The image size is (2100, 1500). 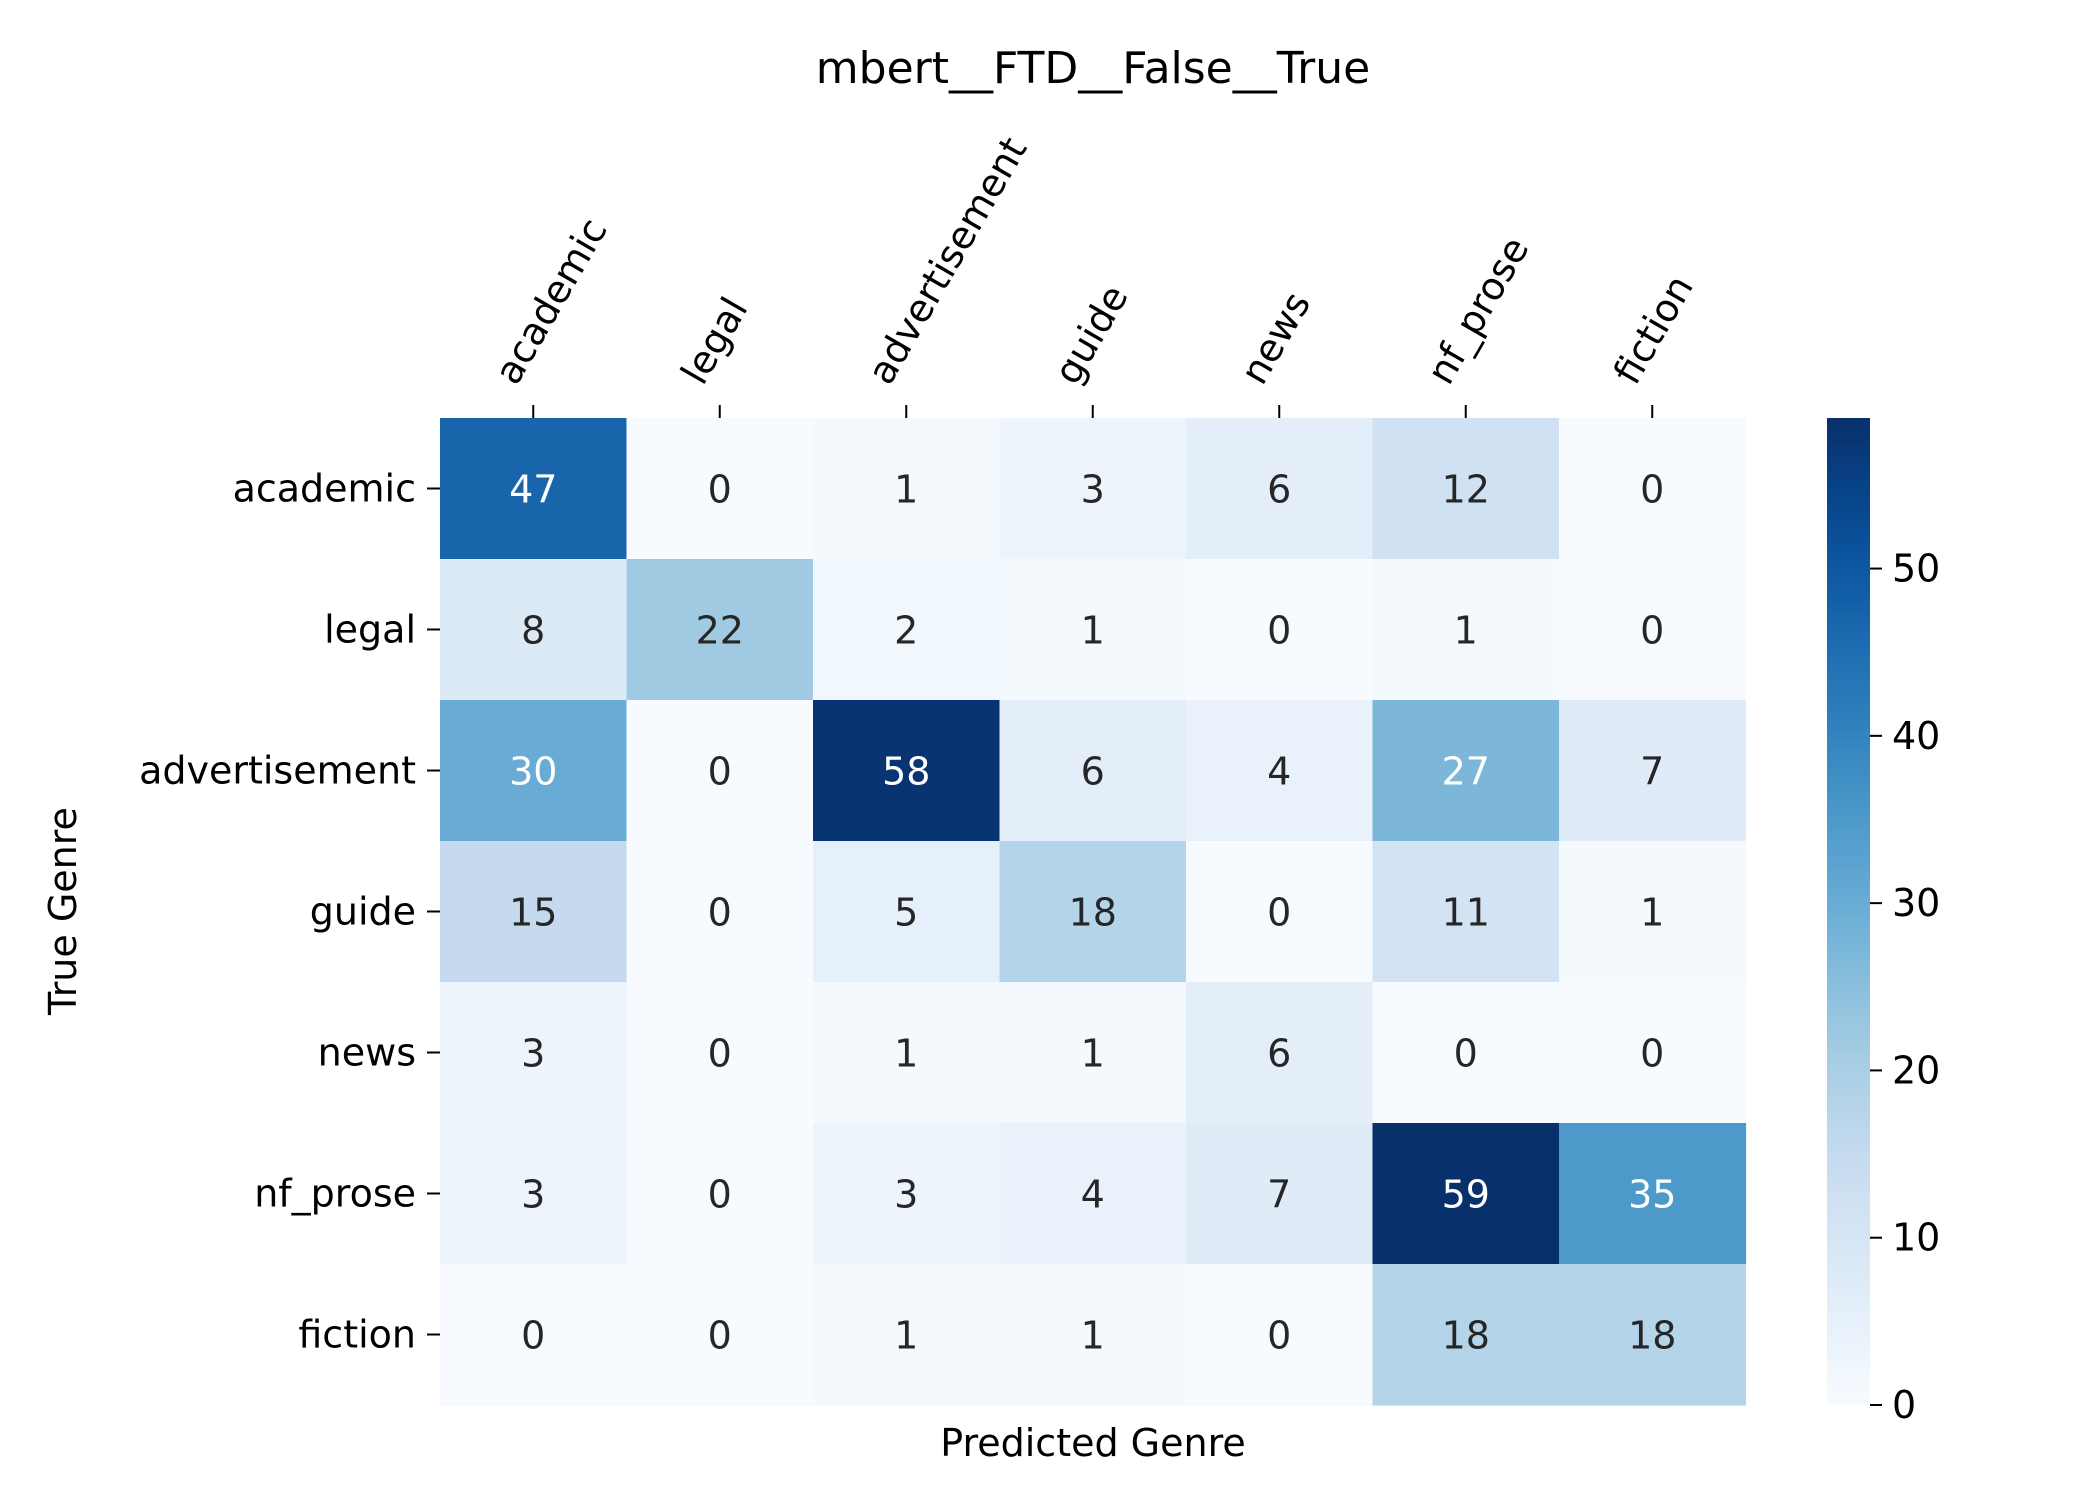 I want to click on heatmap-cell-guide-nf_prose, so click(x=1466, y=912).